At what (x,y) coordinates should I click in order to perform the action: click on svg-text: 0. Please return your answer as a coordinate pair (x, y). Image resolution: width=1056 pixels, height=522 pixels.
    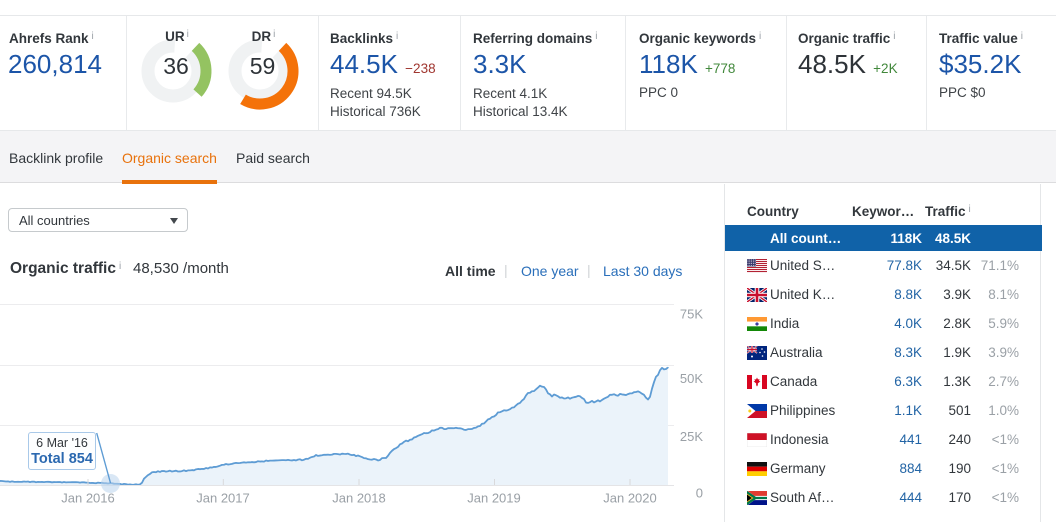
    Looking at the image, I should click on (699, 493).